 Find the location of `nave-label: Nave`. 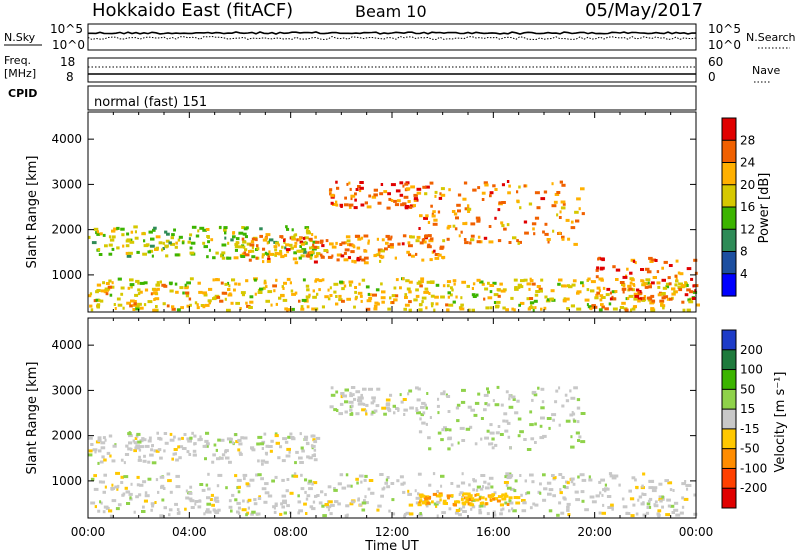

nave-label: Nave is located at coordinates (766, 70).